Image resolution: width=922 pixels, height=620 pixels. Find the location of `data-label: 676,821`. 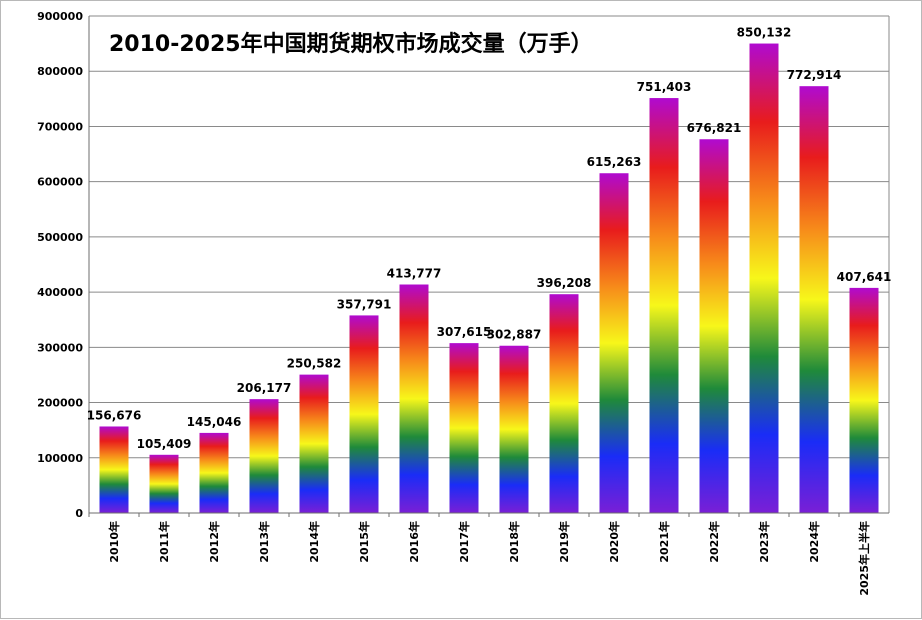

data-label: 676,821 is located at coordinates (714, 128).